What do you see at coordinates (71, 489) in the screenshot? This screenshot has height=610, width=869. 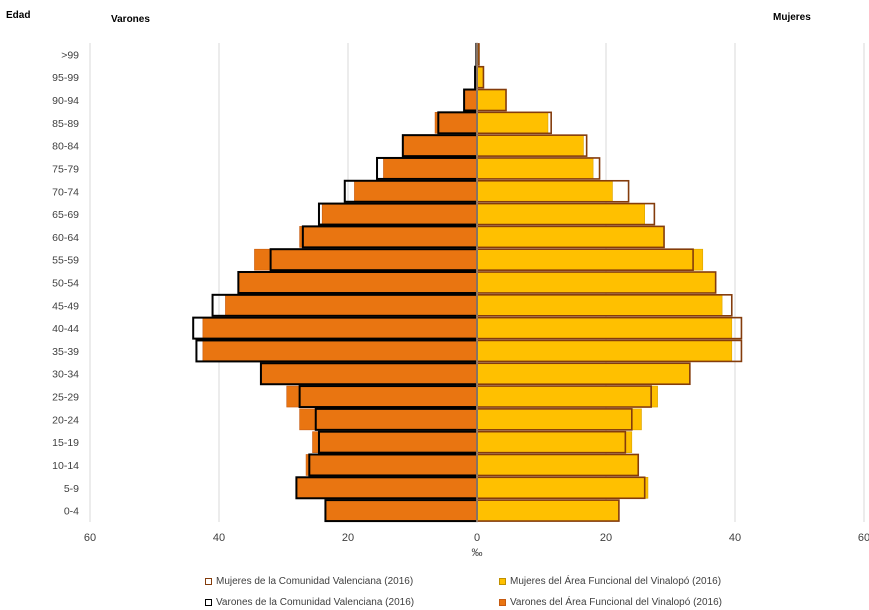 I see `age-group-label: 5-9` at bounding box center [71, 489].